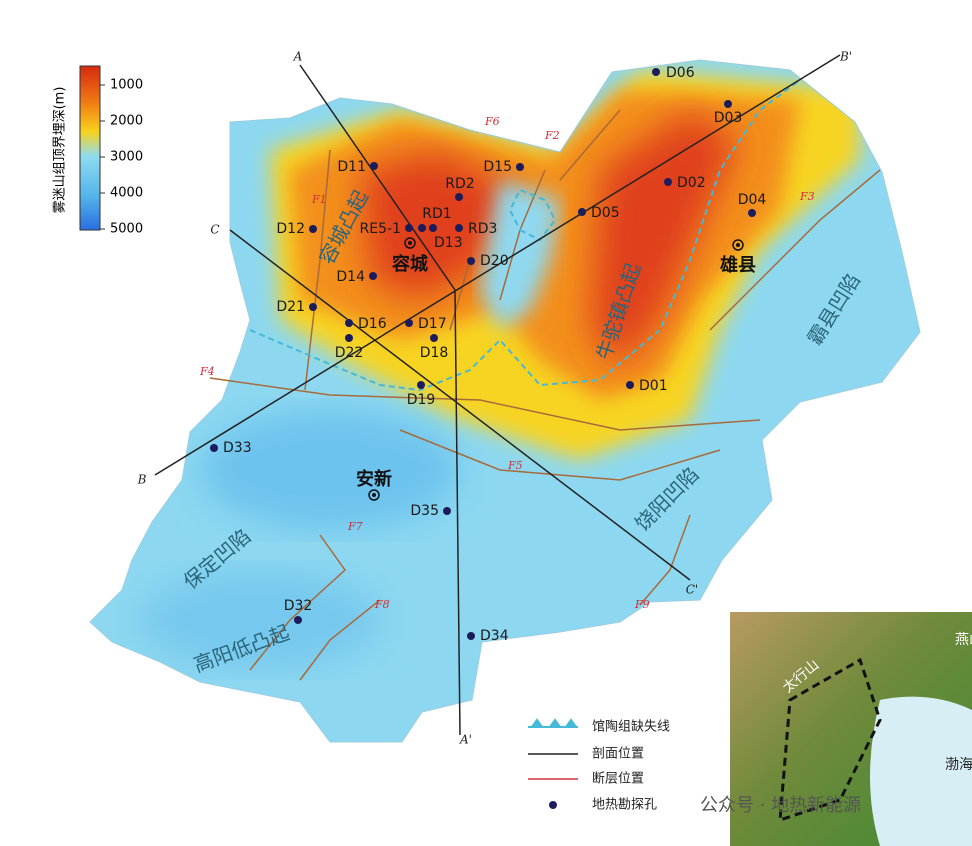  I want to click on well-label: D13, so click(448, 243).